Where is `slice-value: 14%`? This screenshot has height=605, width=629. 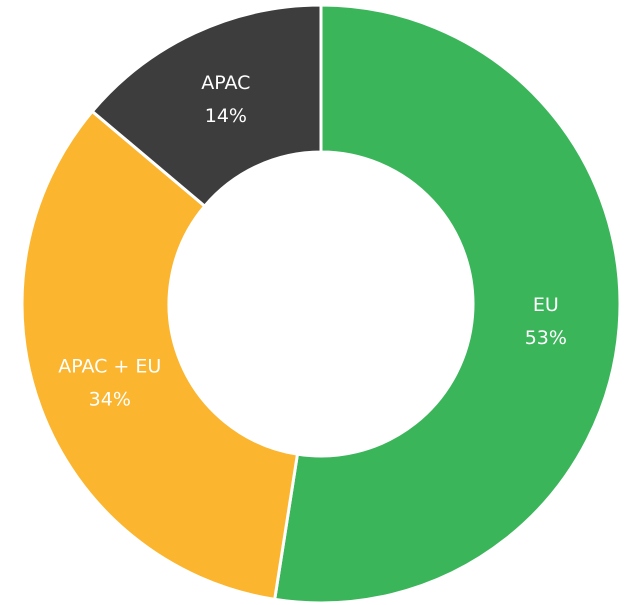
slice-value: 14% is located at coordinates (226, 116).